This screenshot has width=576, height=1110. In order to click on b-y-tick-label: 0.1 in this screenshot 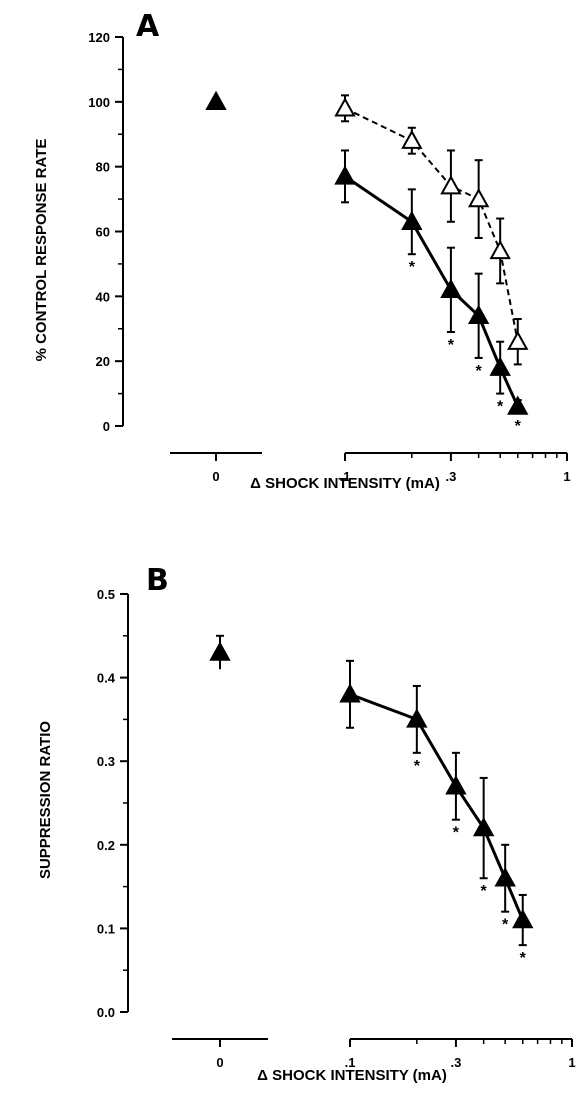, I will do `click(106, 928)`.